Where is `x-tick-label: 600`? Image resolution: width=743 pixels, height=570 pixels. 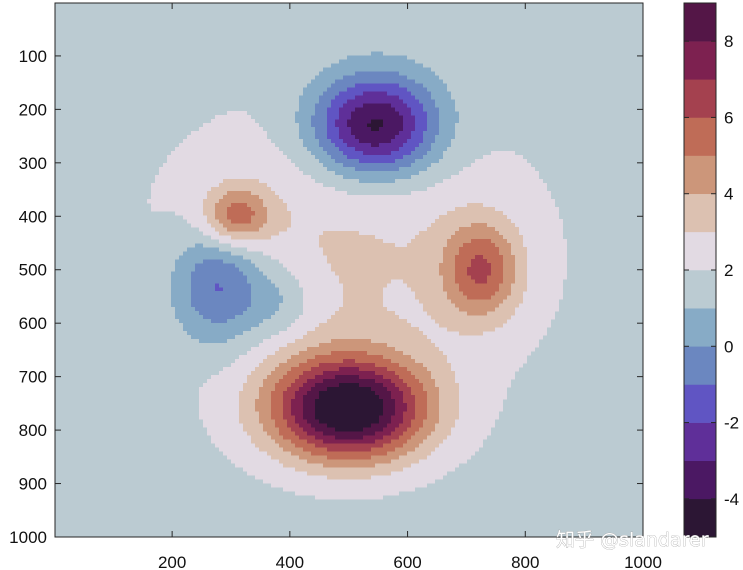
x-tick-label: 600 is located at coordinates (407, 561).